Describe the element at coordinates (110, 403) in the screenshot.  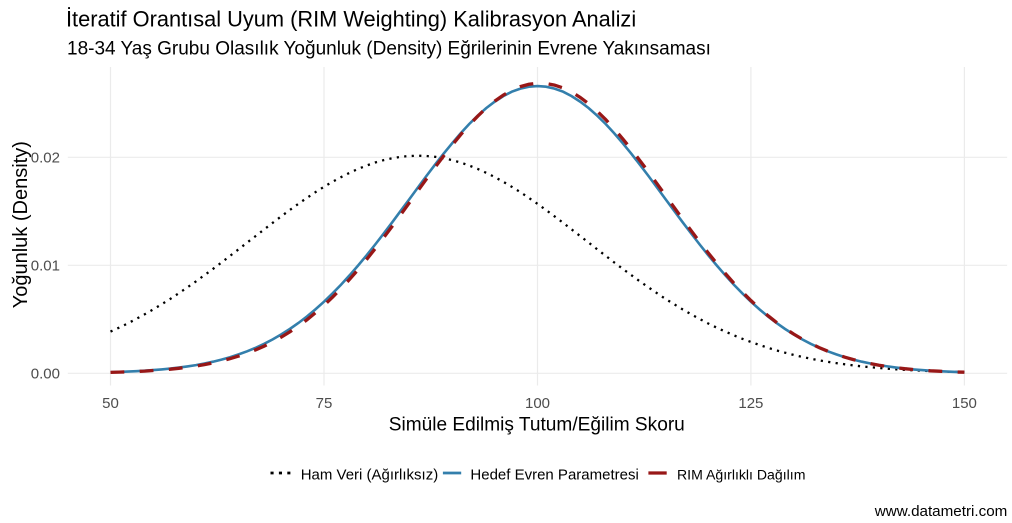
I see `svg-text: 50` at that location.